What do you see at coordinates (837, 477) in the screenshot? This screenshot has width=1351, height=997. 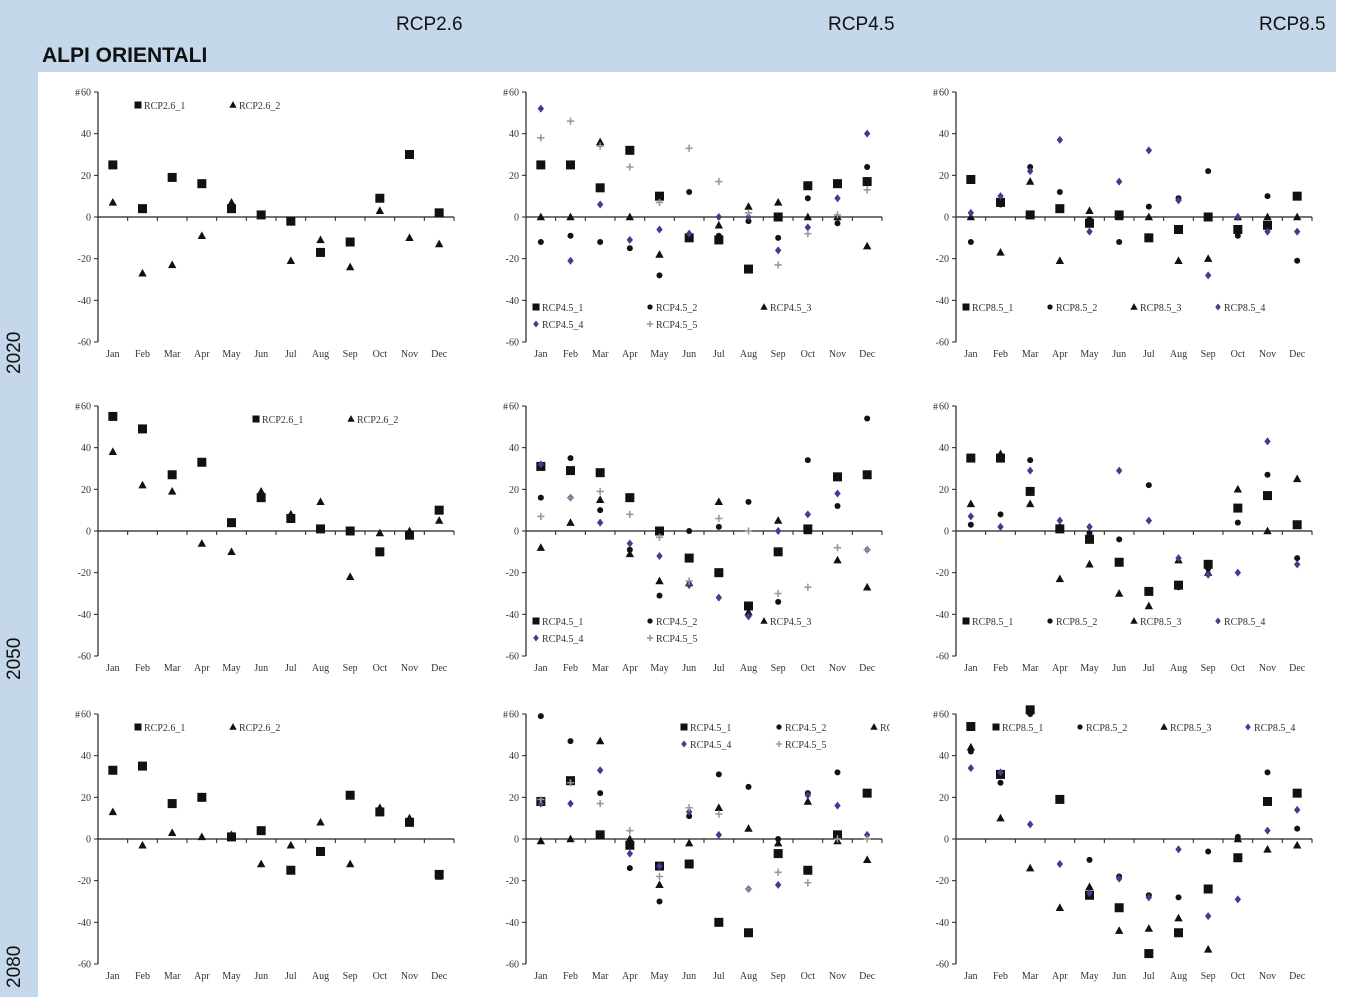 I see `point-RCP4.5_1-Nov` at bounding box center [837, 477].